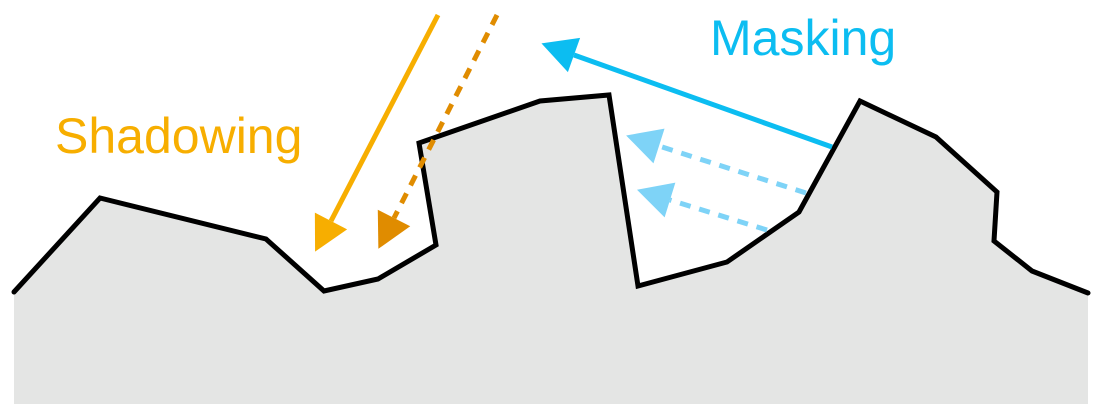  What do you see at coordinates (178, 136) in the screenshot?
I see `shadowing-label: Shadowing` at bounding box center [178, 136].